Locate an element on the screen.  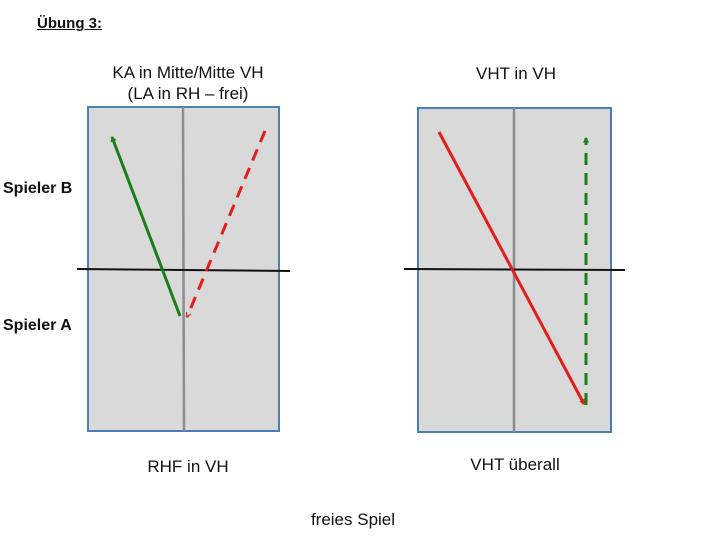
left-green-arrow is located at coordinates (146, 227).